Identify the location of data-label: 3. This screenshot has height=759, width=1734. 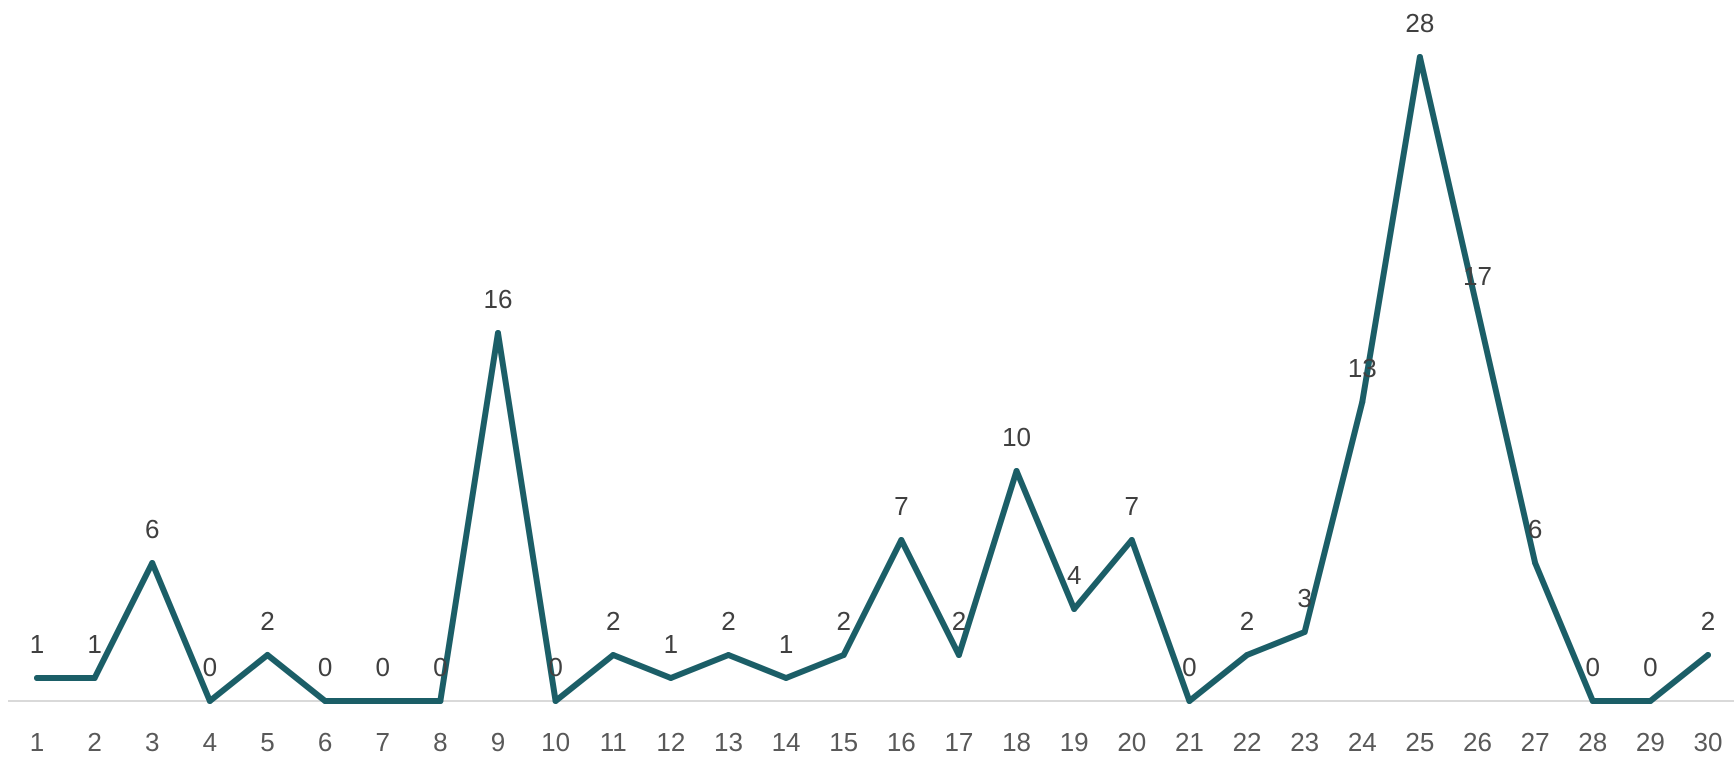
(1304, 598).